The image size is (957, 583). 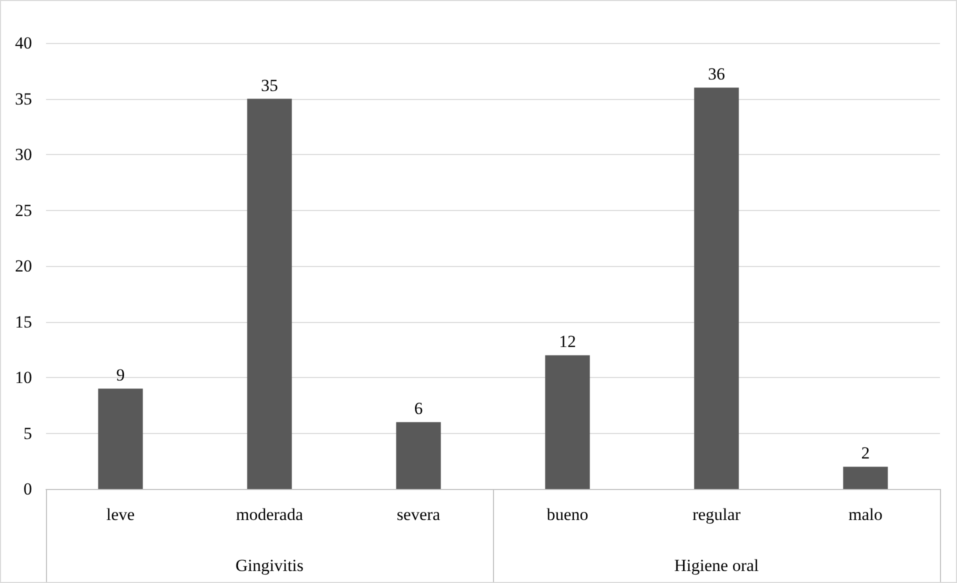 What do you see at coordinates (23, 43) in the screenshot?
I see `y-tick-label: 40` at bounding box center [23, 43].